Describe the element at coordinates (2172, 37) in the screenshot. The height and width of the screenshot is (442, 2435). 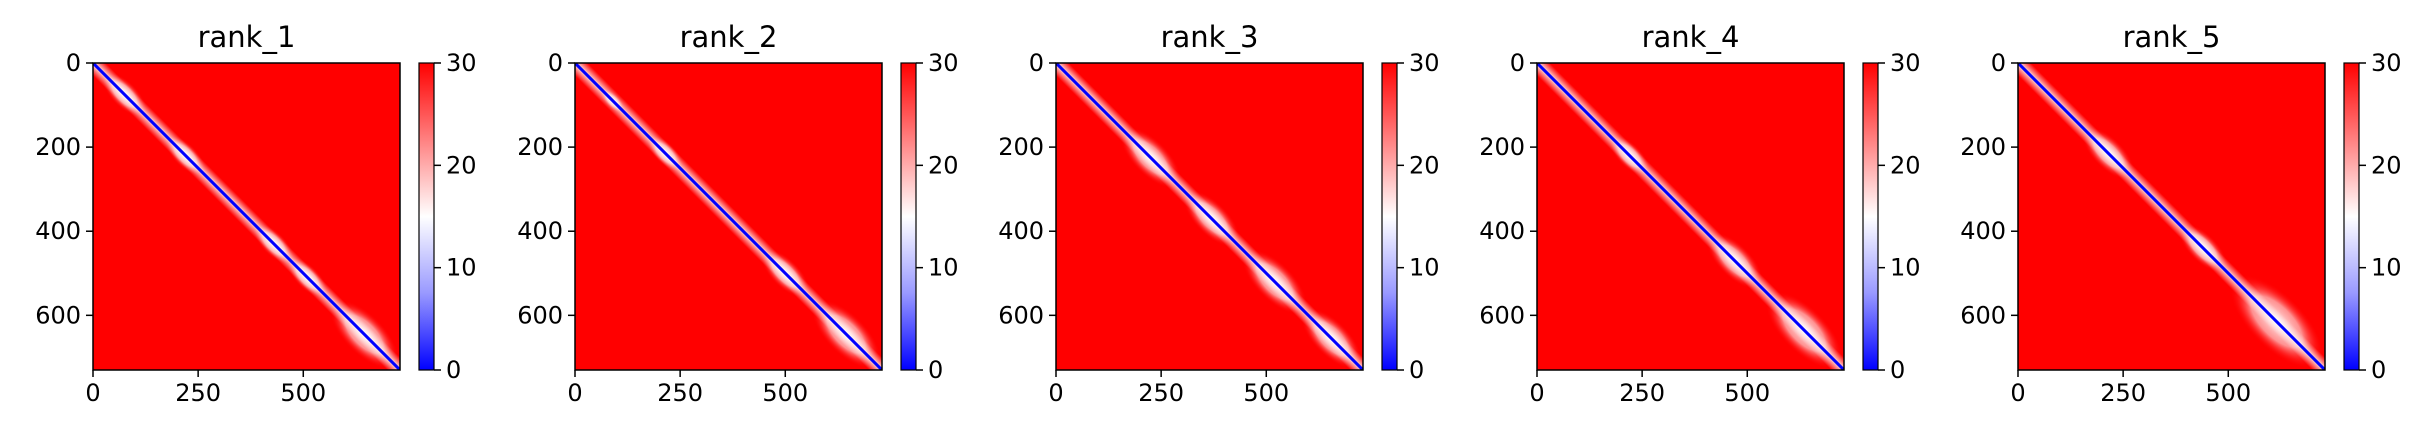
I see `panel-title: rank_5` at that location.